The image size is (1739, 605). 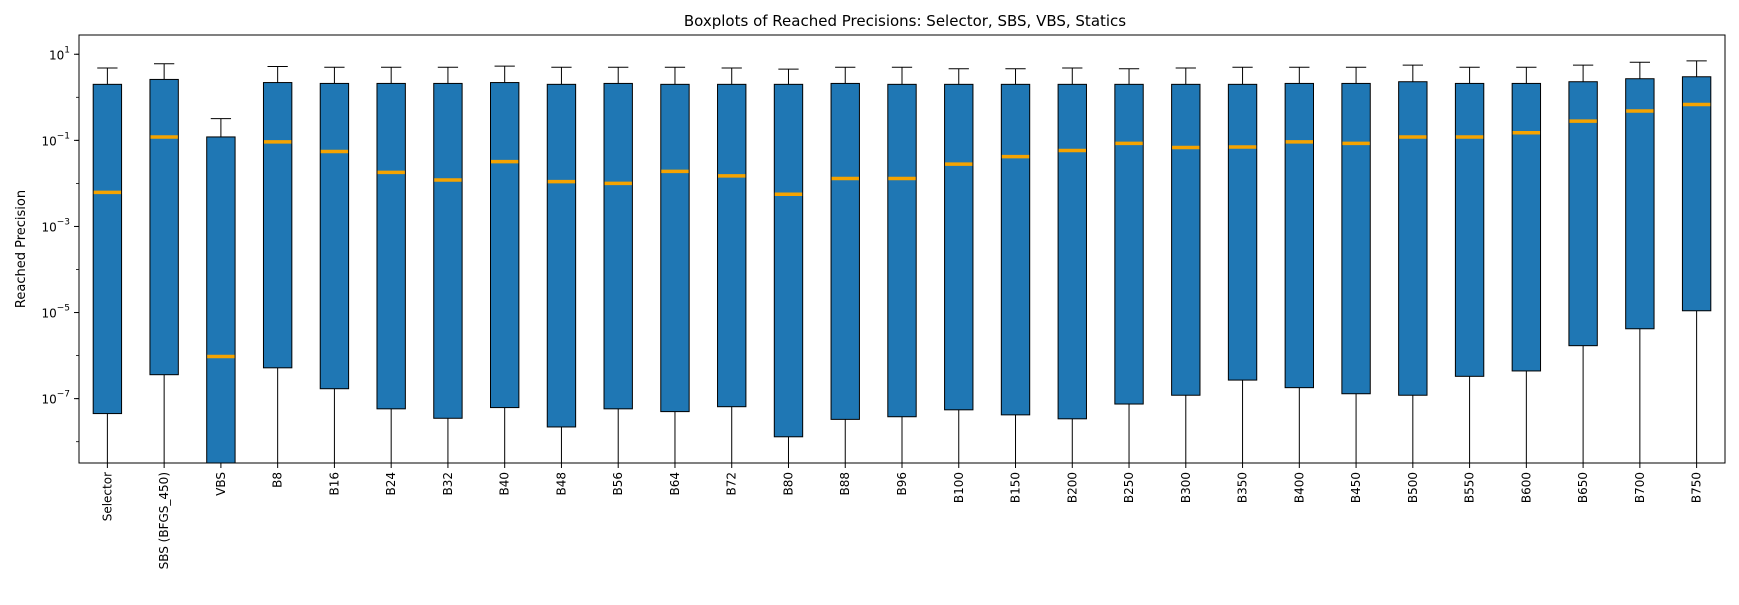 I want to click on x-tick-label: B250, so click(x=1129, y=487).